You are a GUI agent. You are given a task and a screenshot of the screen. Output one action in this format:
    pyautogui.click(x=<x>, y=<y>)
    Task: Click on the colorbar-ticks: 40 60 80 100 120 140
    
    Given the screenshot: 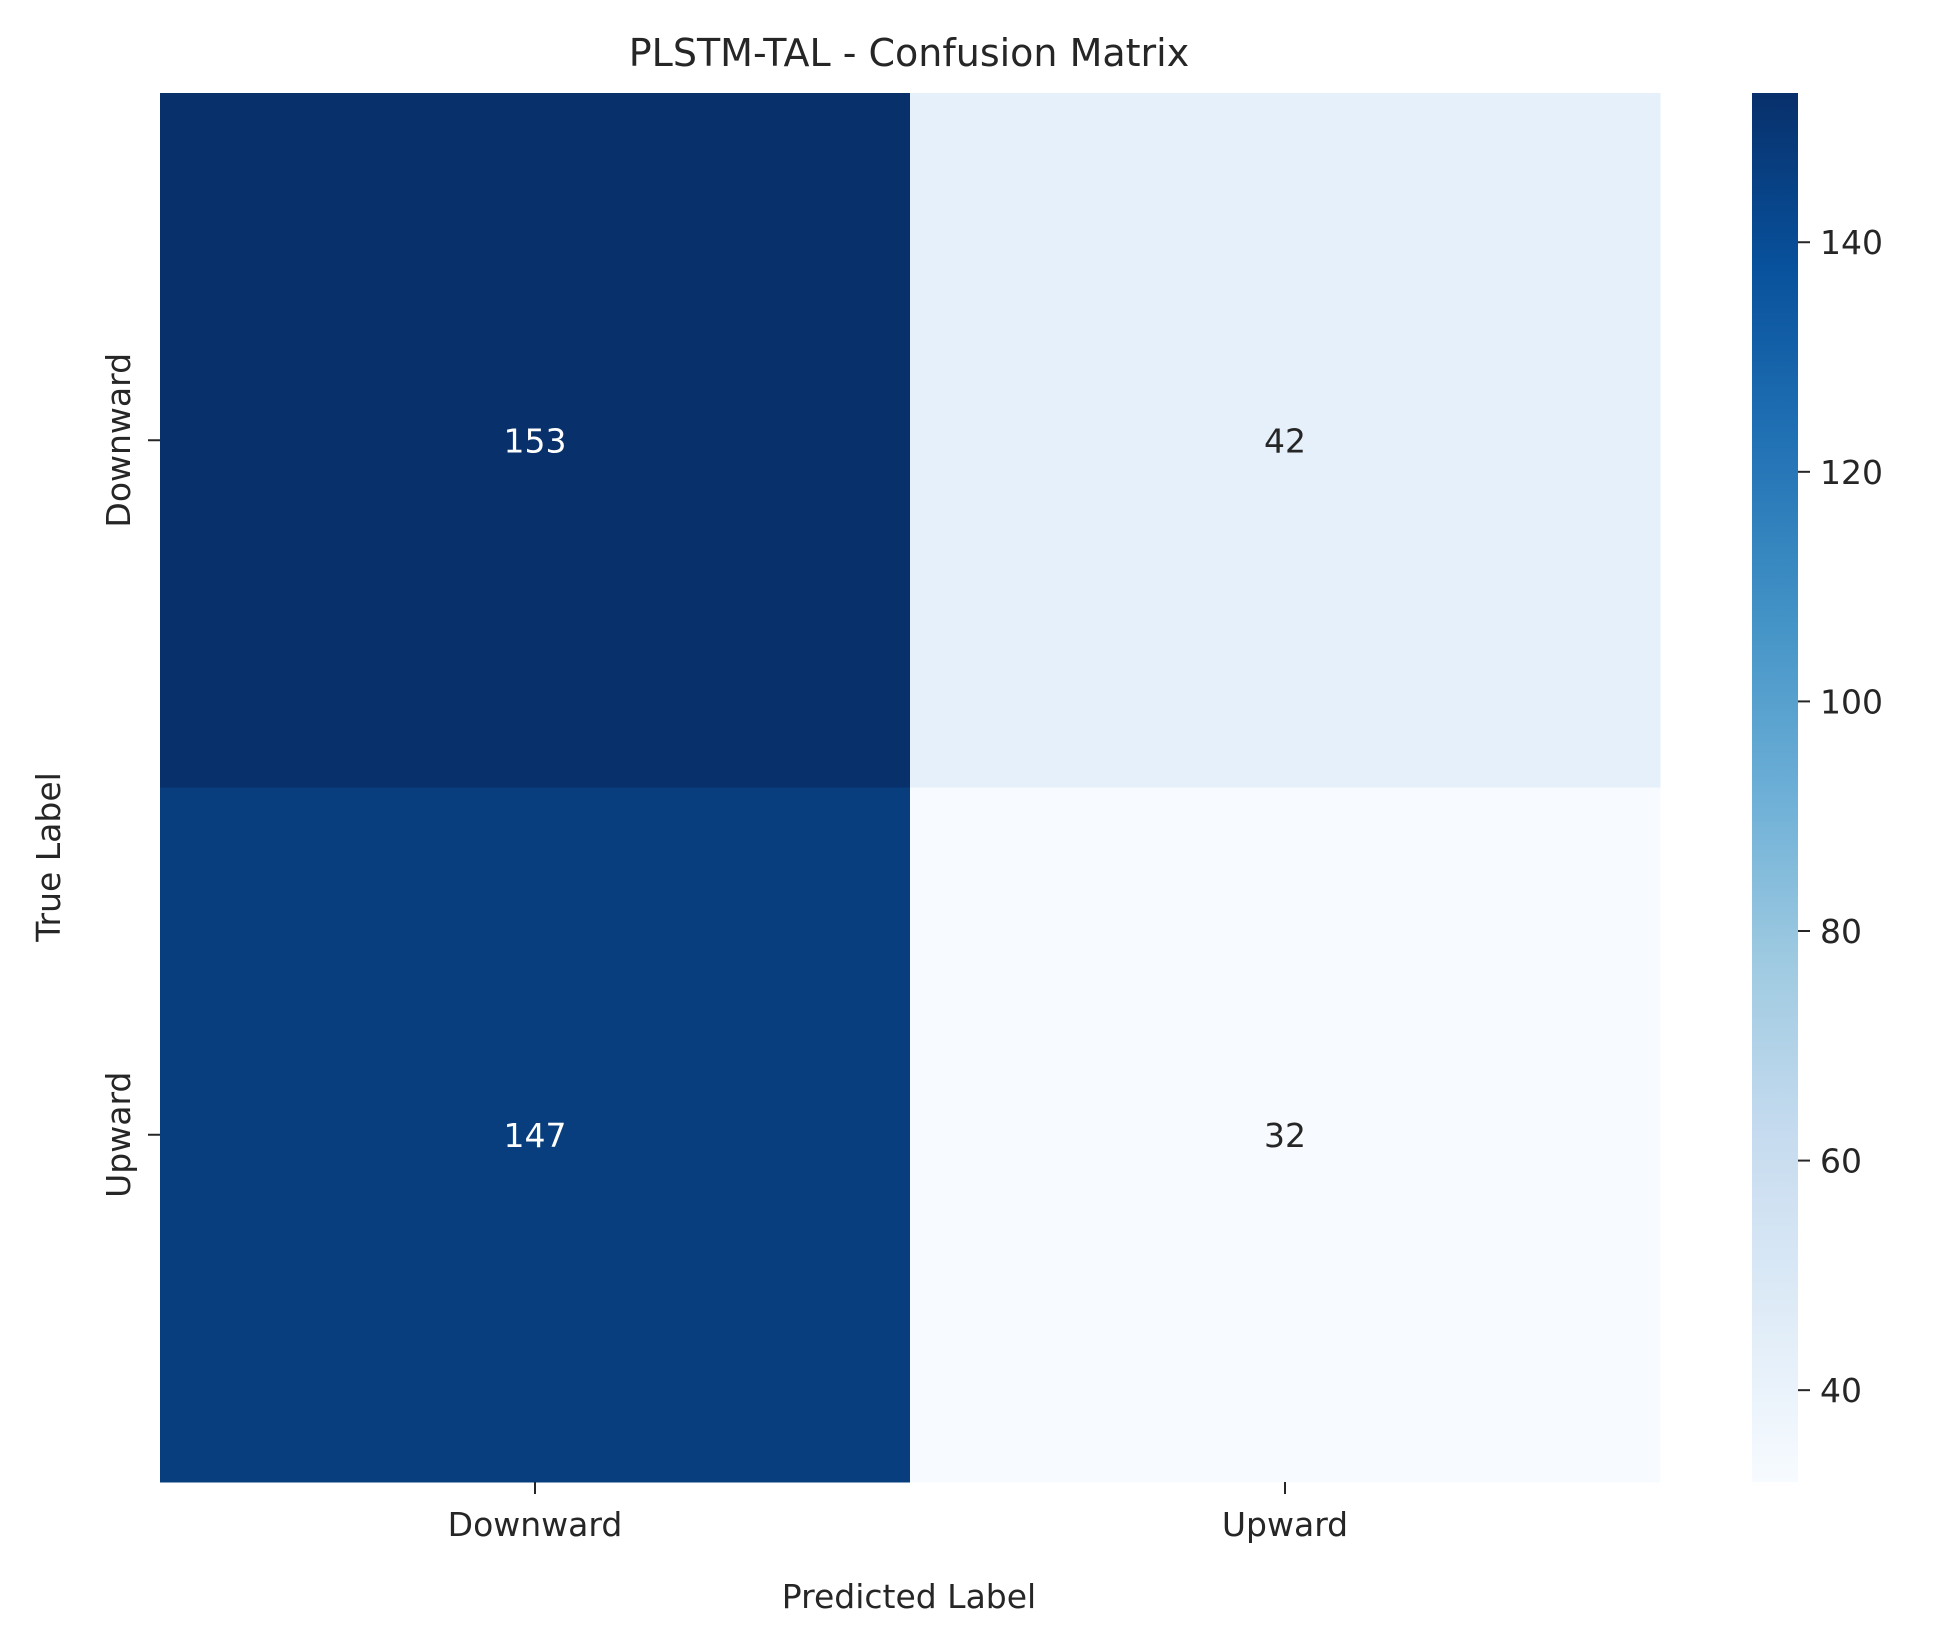 What is the action you would take?
    pyautogui.click(x=1840, y=816)
    